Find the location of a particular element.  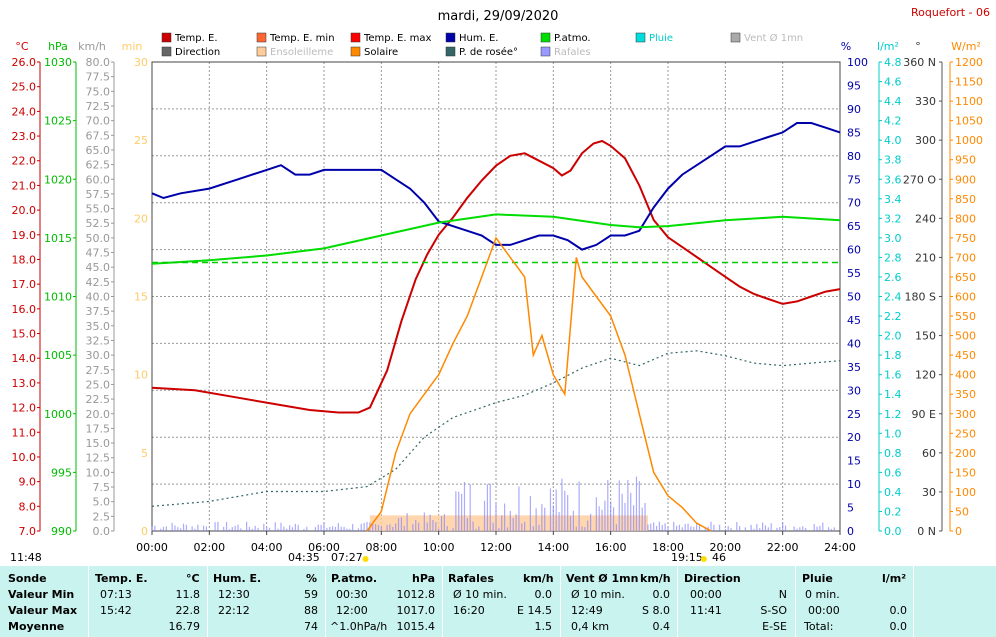

sunset-marker is located at coordinates (703, 559).